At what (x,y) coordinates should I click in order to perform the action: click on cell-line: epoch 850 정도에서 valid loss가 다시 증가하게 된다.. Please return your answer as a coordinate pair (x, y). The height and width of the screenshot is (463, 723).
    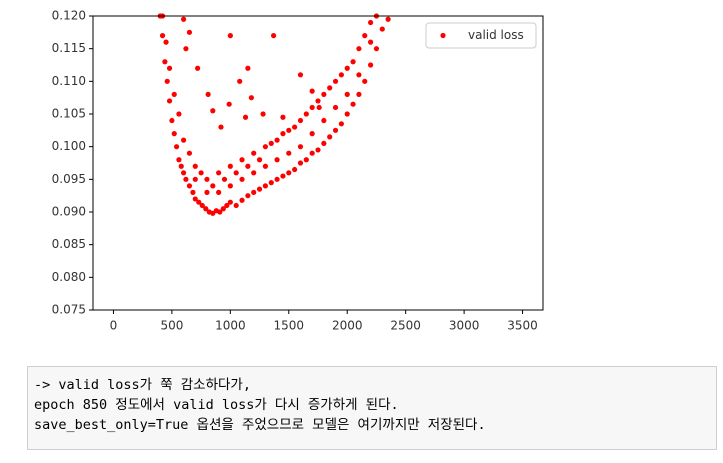
    Looking at the image, I should click on (216, 405).